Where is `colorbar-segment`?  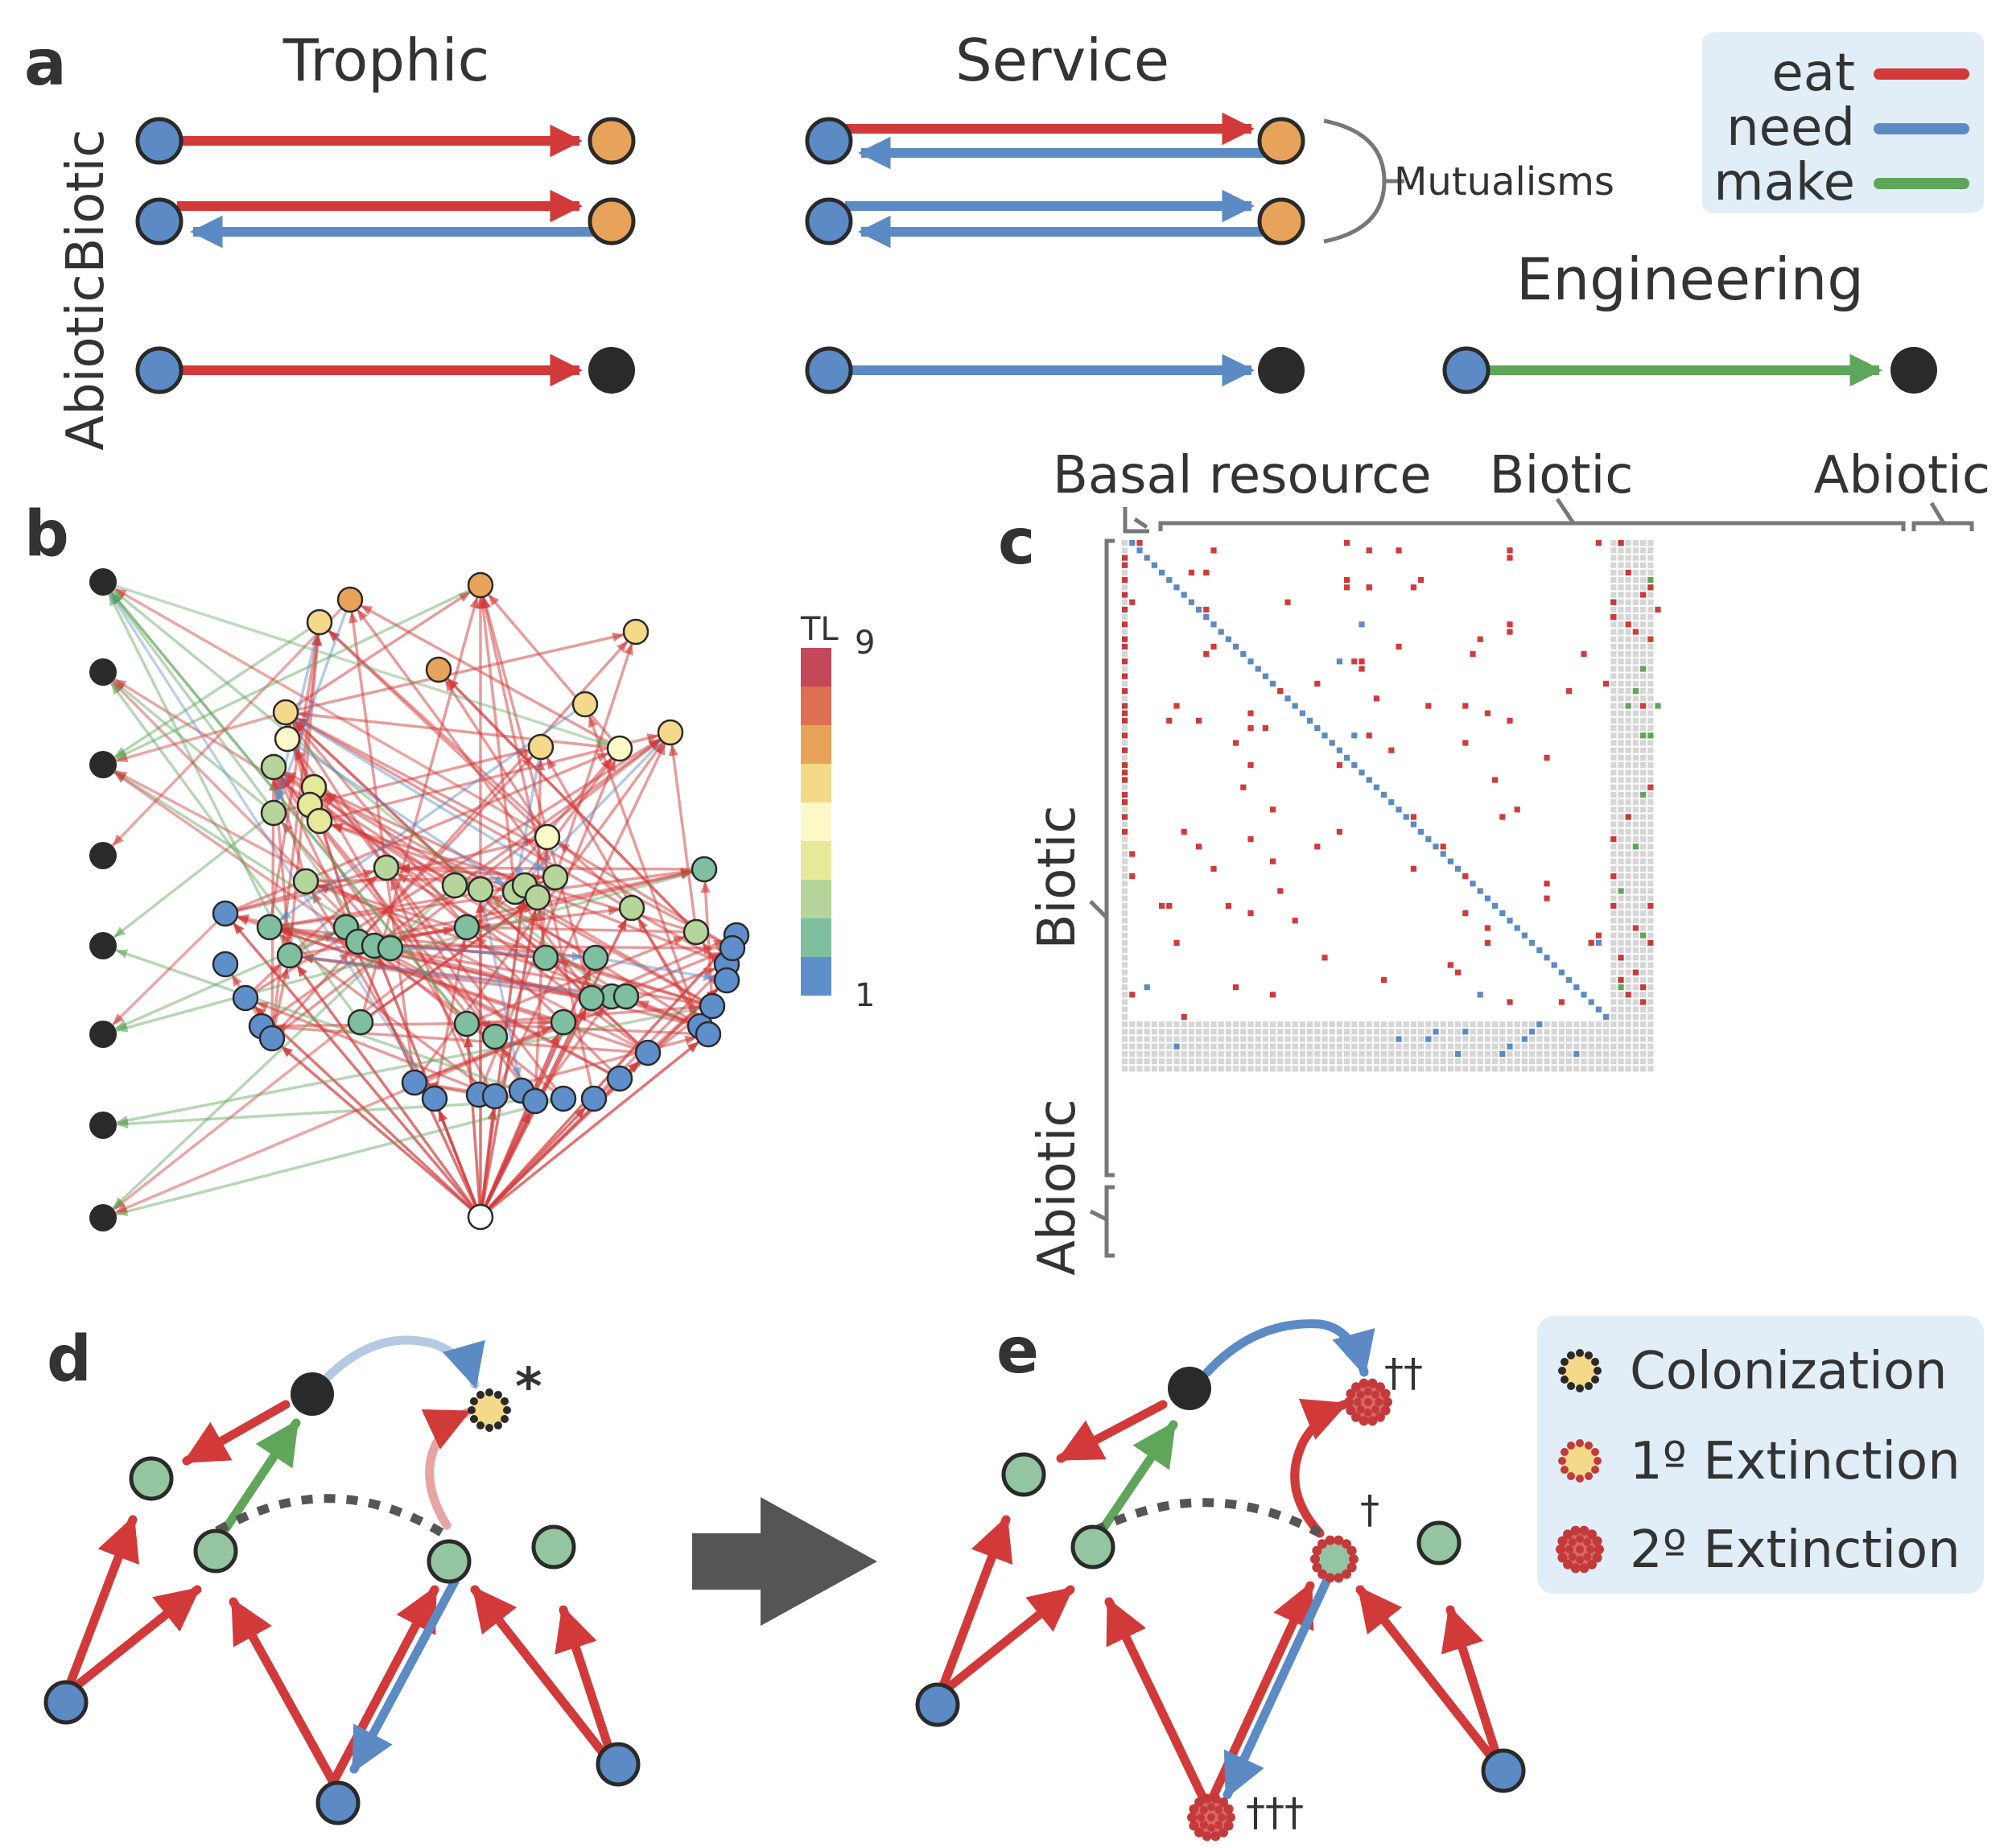 colorbar-segment is located at coordinates (816, 899).